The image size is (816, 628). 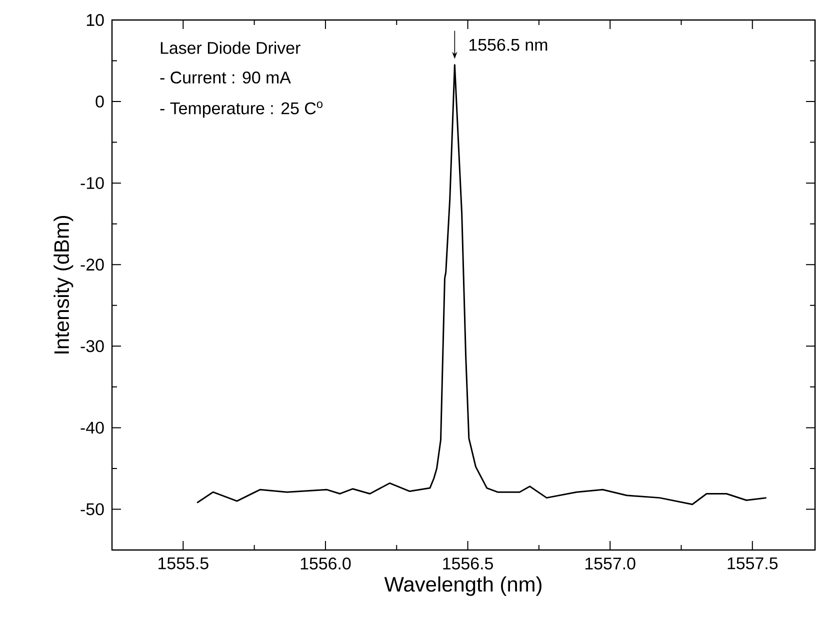 What do you see at coordinates (241, 110) in the screenshot?
I see `annotation: - Temperature : 25 C$^{o}$` at bounding box center [241, 110].